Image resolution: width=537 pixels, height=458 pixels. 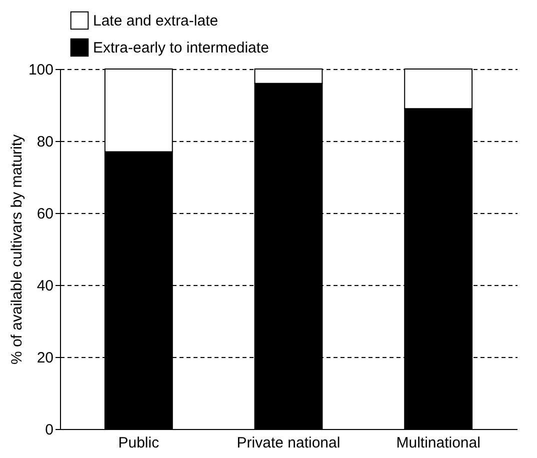 I want to click on y-tick-label: 40, so click(x=45, y=286).